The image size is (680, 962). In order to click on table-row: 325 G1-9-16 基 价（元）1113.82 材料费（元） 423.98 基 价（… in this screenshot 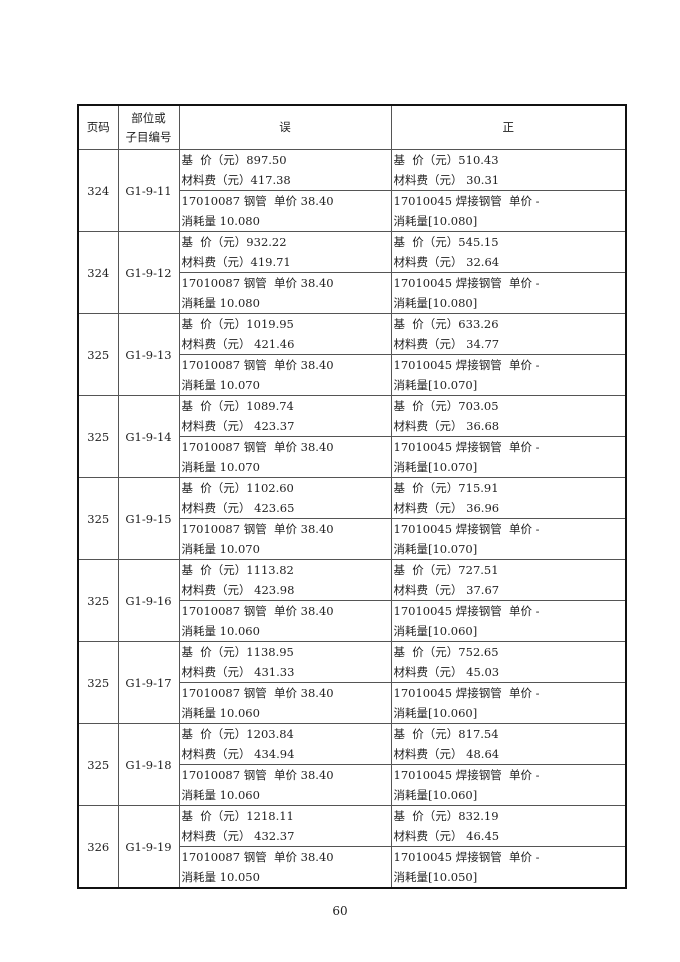, I will do `click(352, 600)`.